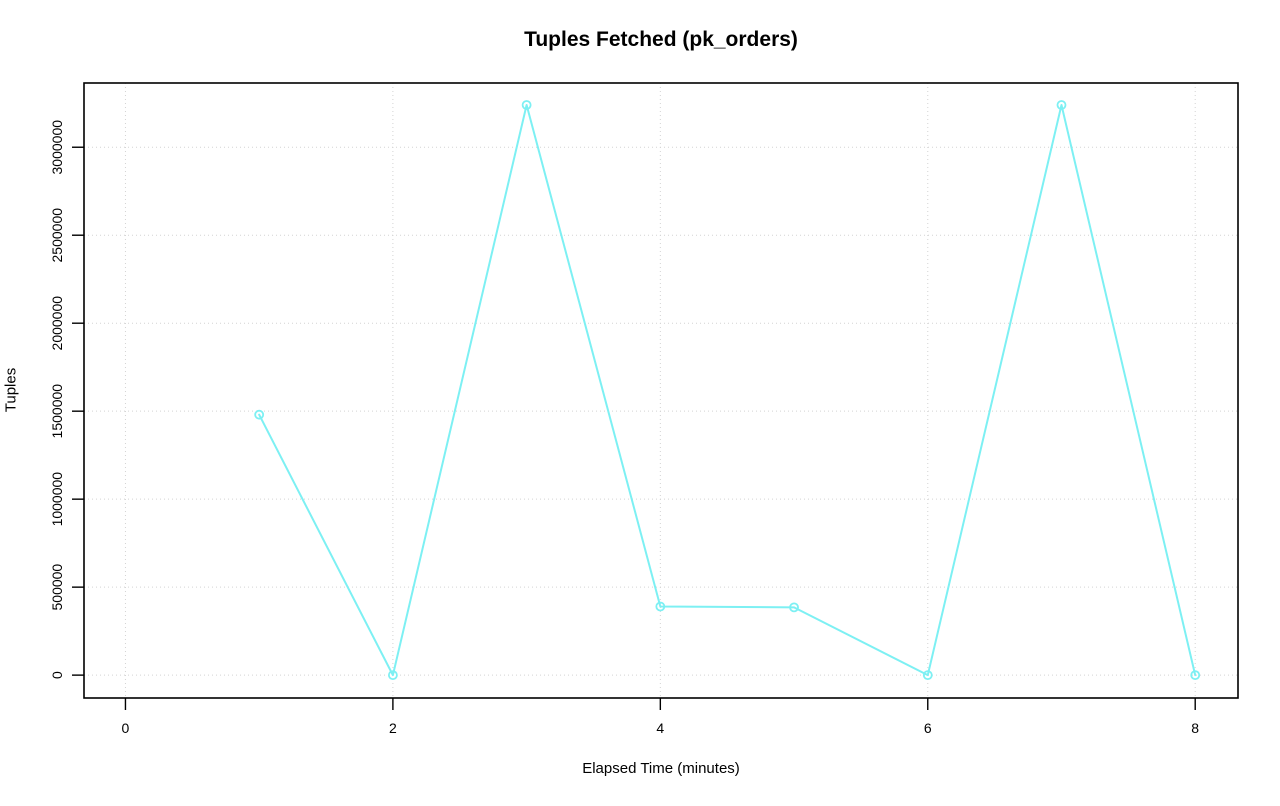 The image size is (1280, 806). I want to click on x-tick-label: 2, so click(393, 728).